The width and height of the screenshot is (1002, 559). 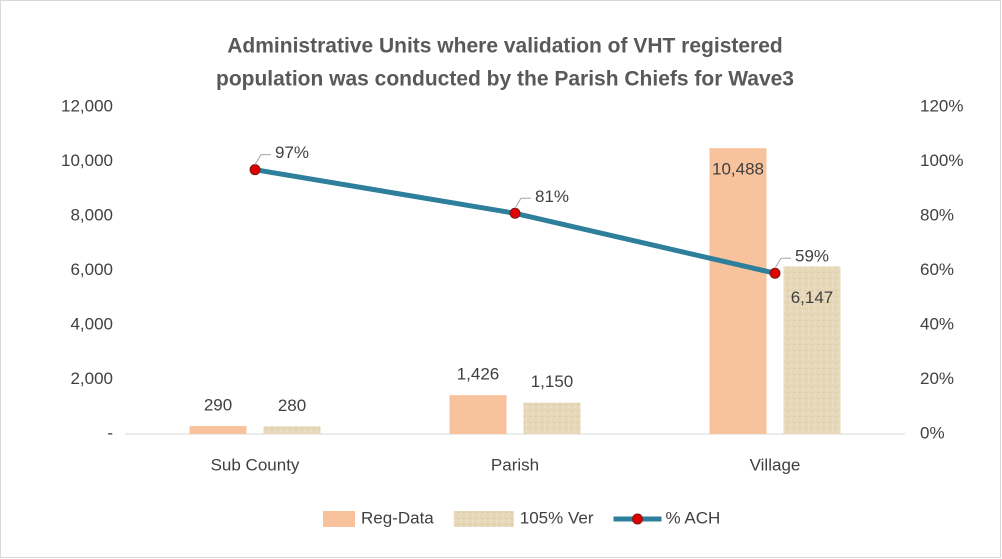 I want to click on y2-tick-label: 100%, so click(x=941, y=160).